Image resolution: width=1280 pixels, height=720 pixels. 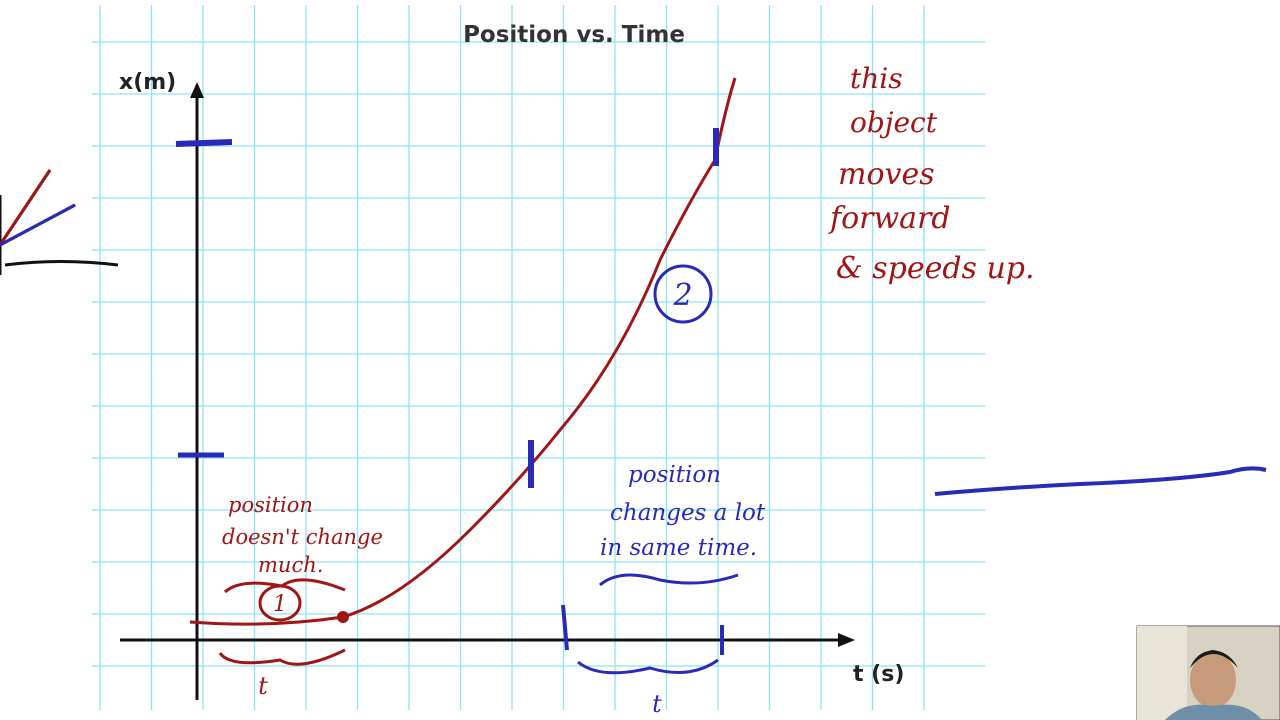 I want to click on title: Position vs. Time, so click(x=574, y=35).